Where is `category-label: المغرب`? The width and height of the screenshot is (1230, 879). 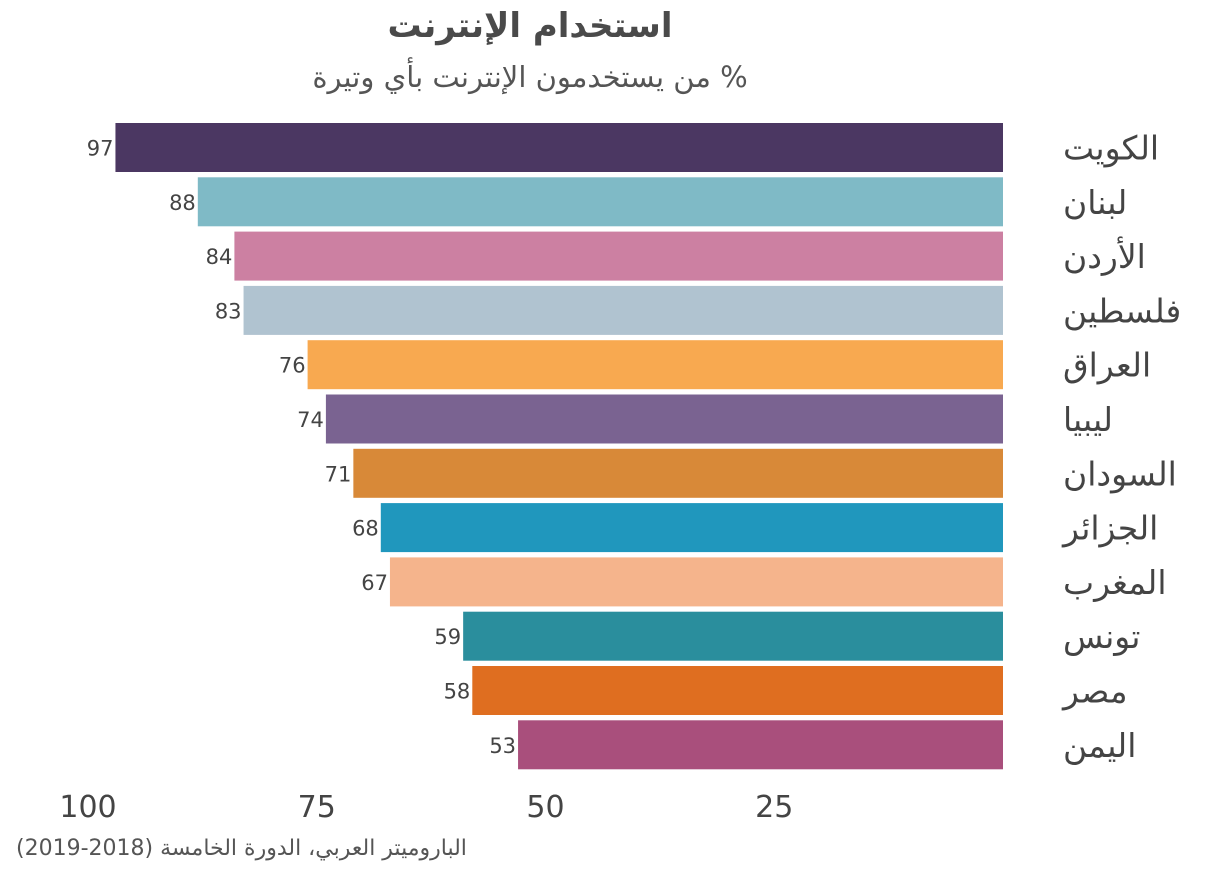 category-label: المغرب is located at coordinates (1115, 582).